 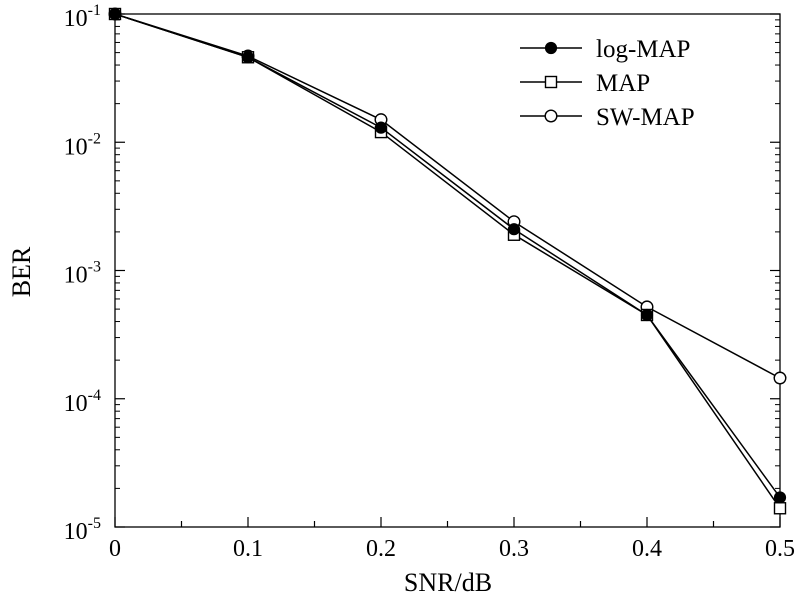 I want to click on x-axis: 0 0.1 0.2 0.3 0.4 0.5, so click(x=452, y=539).